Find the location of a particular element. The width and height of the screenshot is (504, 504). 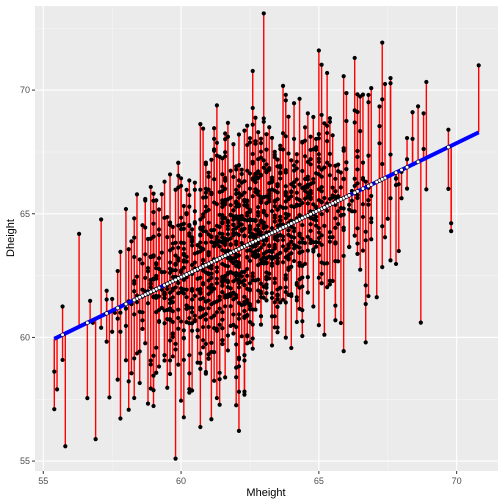

x-tick-label: 60 is located at coordinates (181, 481).